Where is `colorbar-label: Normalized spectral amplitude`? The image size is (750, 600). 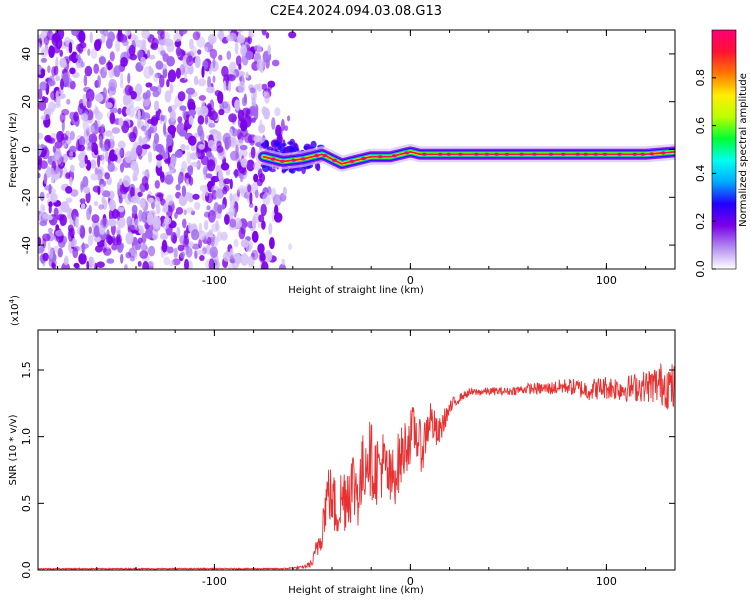 colorbar-label: Normalized spectral amplitude is located at coordinates (743, 150).